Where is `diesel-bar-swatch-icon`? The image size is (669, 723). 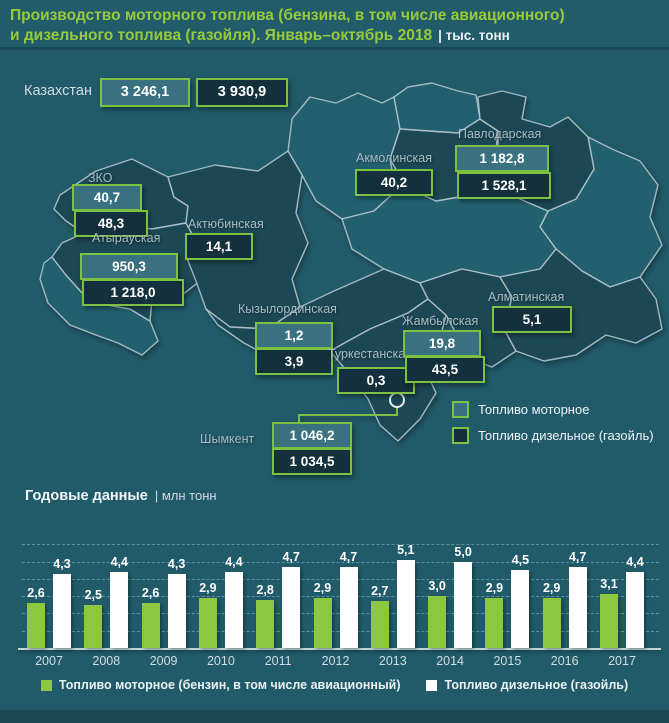 diesel-bar-swatch-icon is located at coordinates (432, 685).